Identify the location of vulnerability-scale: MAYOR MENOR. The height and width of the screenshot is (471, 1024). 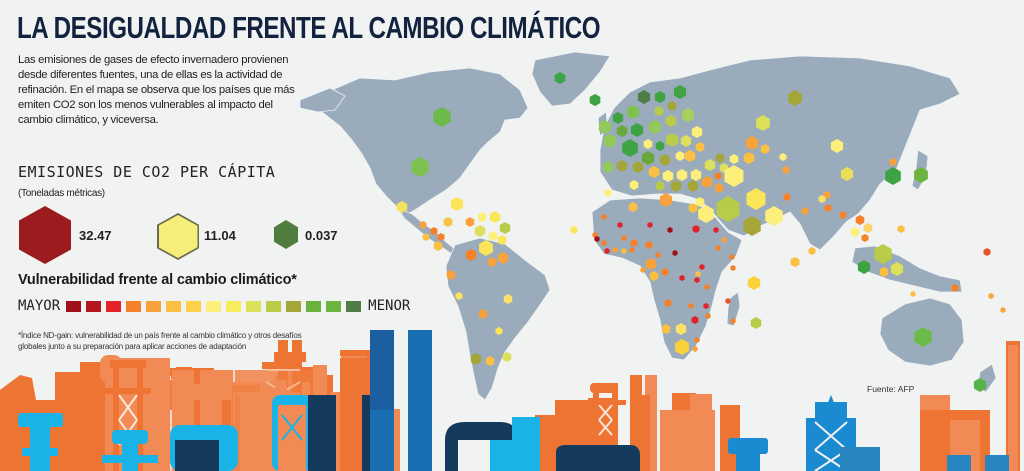
(214, 306).